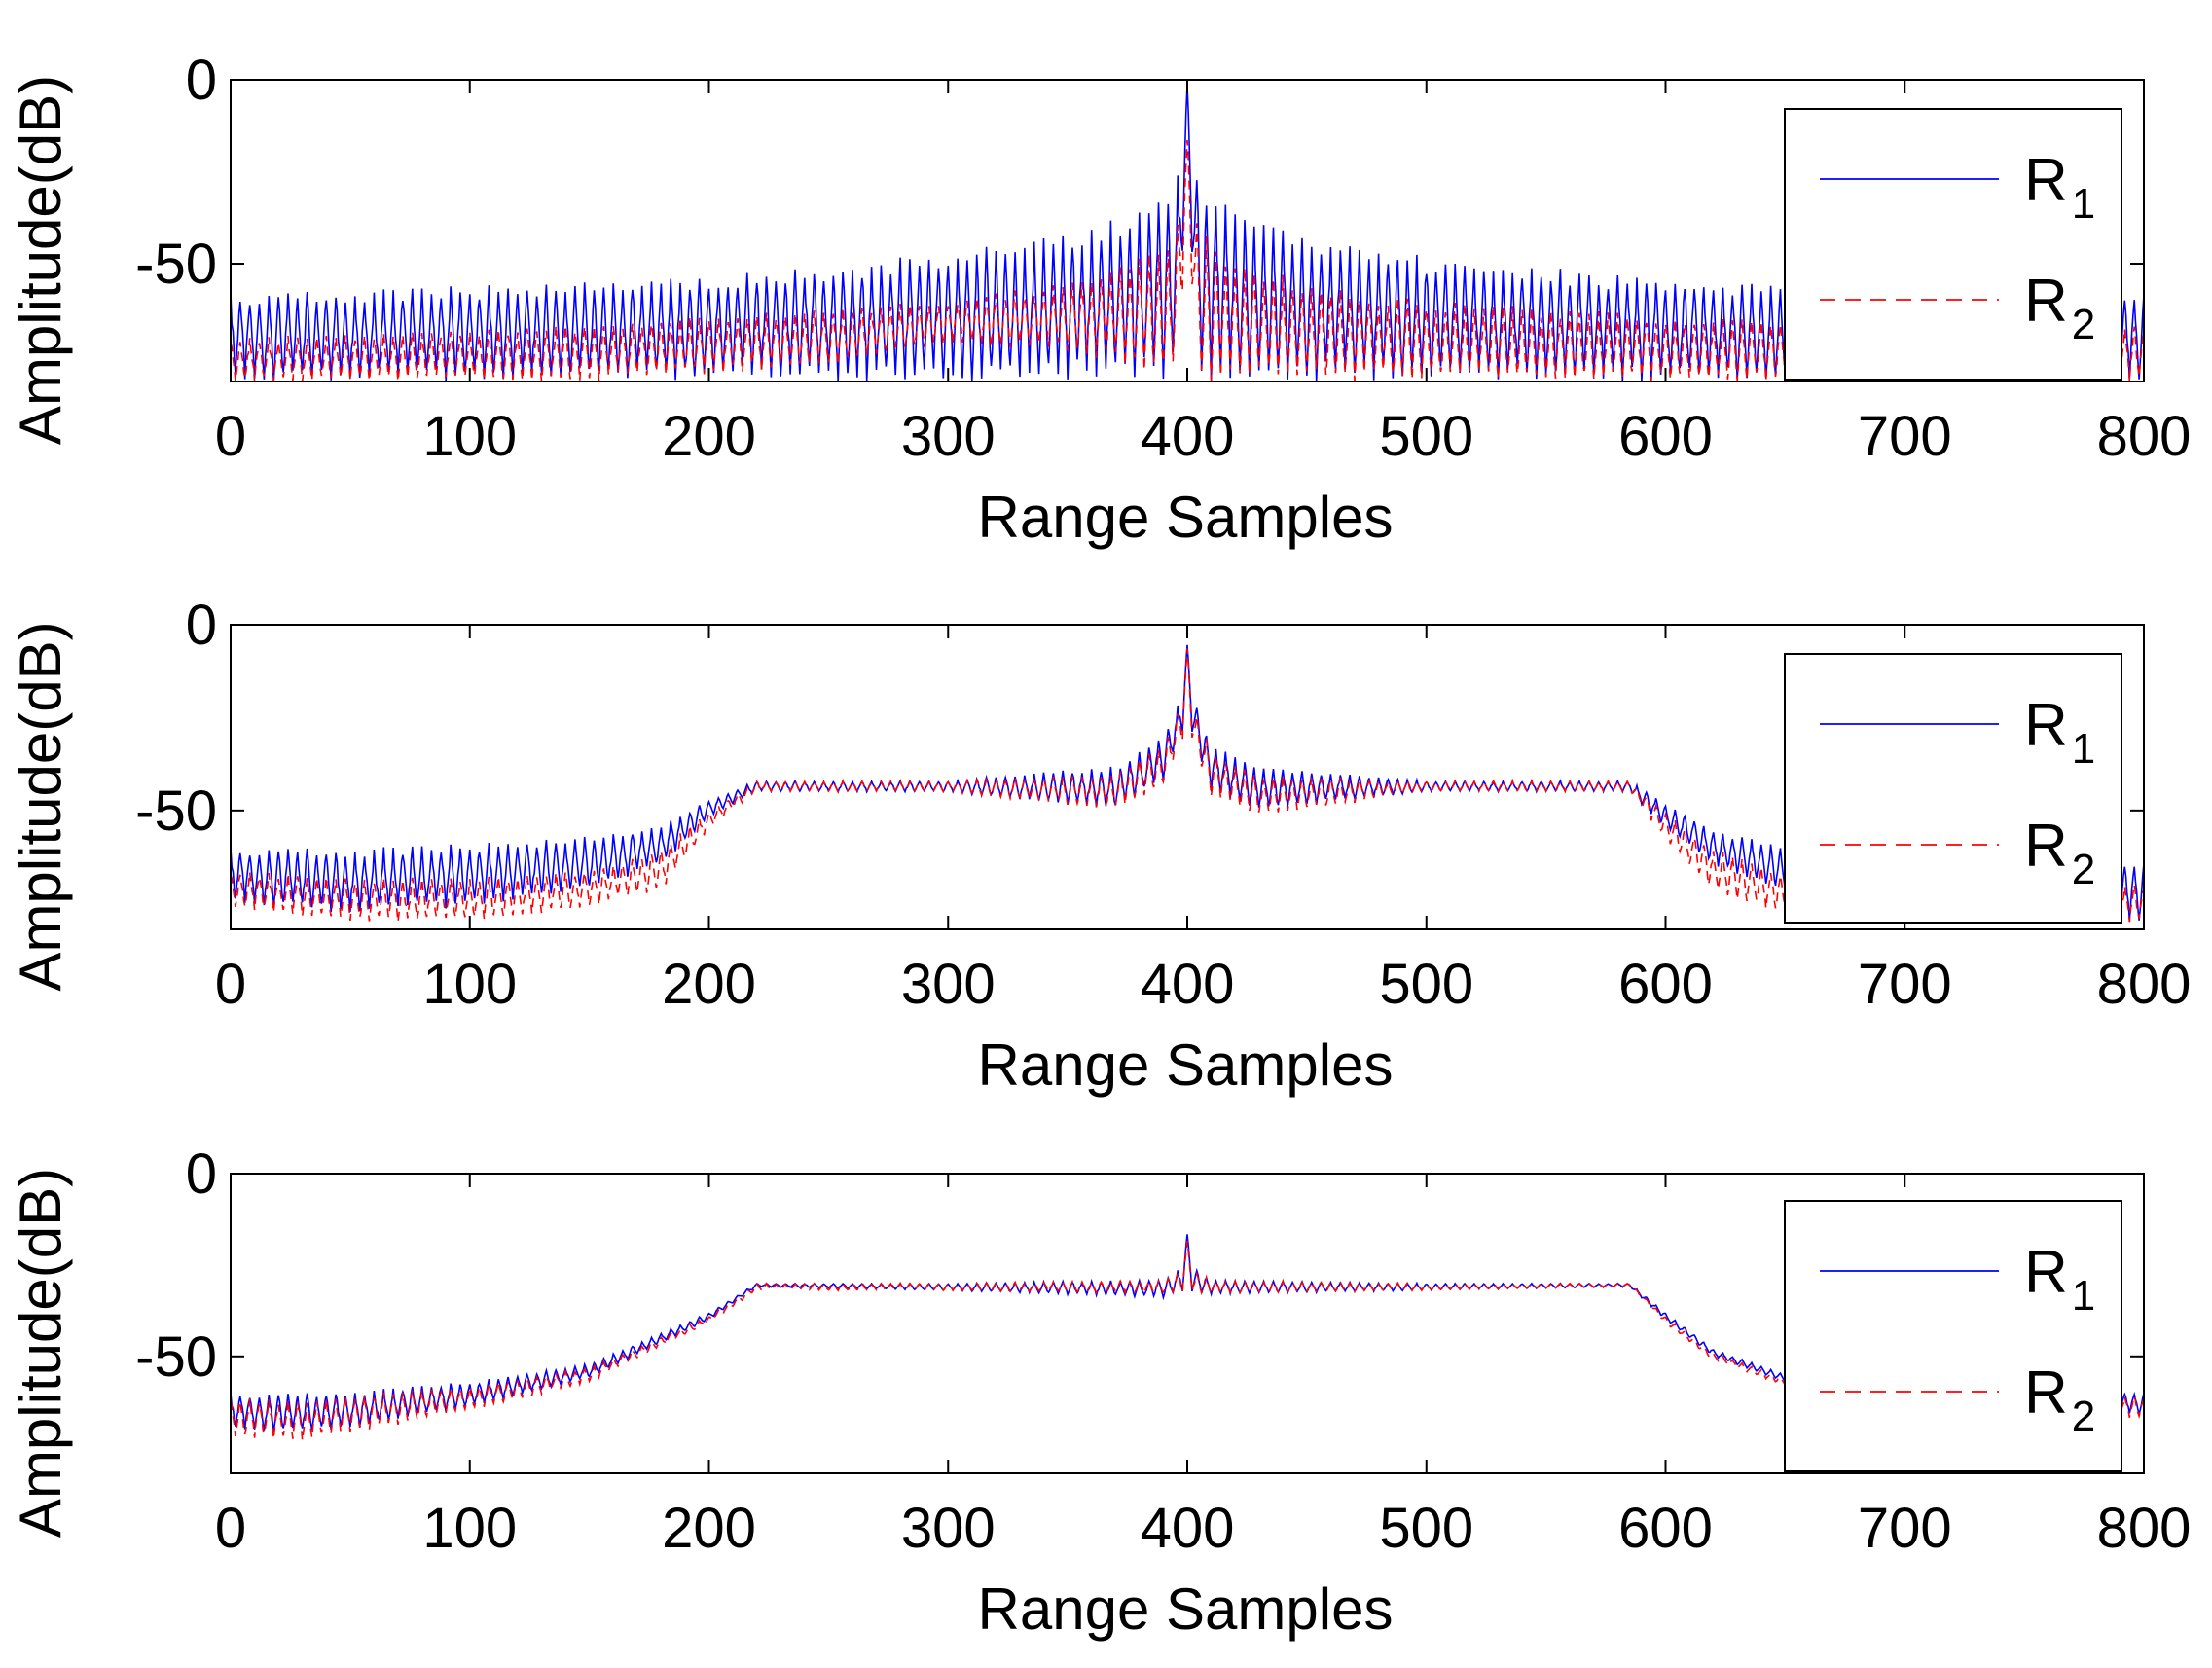  I want to click on series-line-R2, so click(1187, 786).